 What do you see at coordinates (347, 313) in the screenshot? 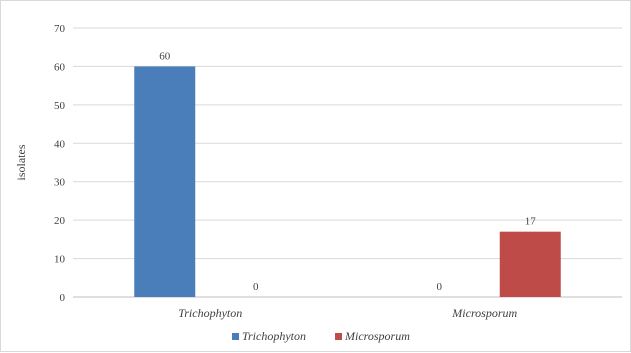
I see `x-axis-categories: Trichophyton Microsporum` at bounding box center [347, 313].